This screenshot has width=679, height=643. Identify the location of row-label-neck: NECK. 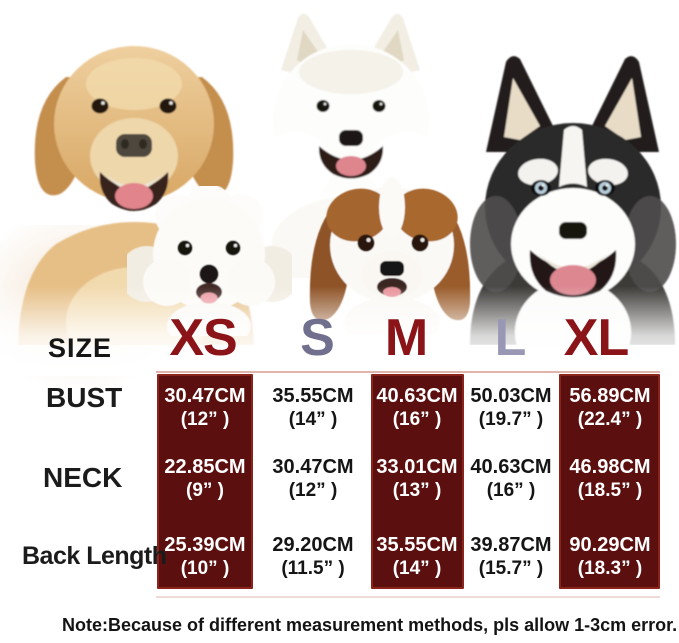
(83, 477).